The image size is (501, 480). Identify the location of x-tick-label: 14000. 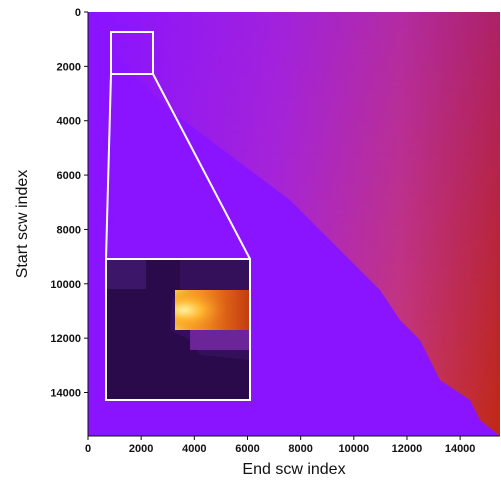
(460, 449).